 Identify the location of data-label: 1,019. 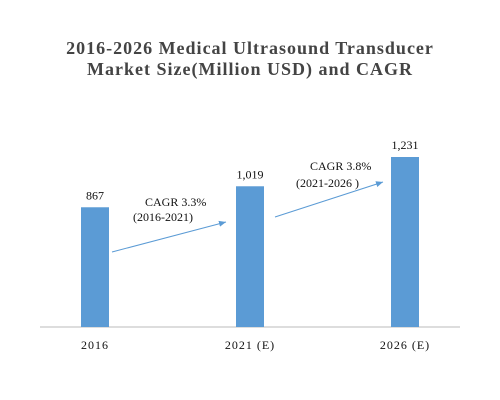
(250, 174).